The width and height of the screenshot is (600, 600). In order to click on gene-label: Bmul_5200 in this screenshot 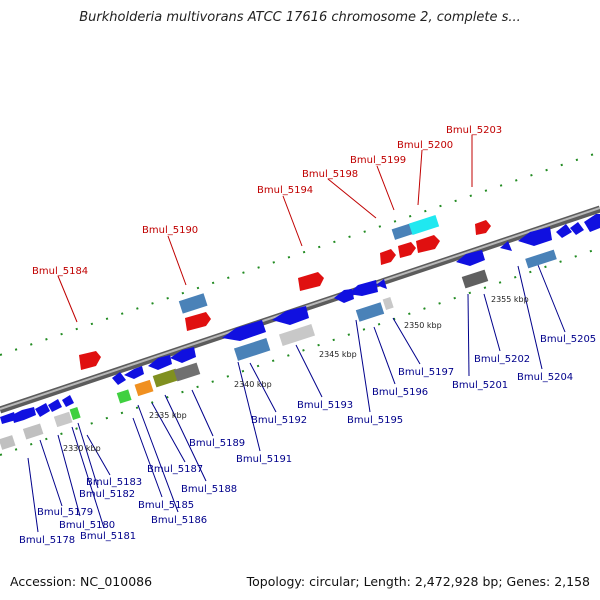, I will do `click(425, 145)`.